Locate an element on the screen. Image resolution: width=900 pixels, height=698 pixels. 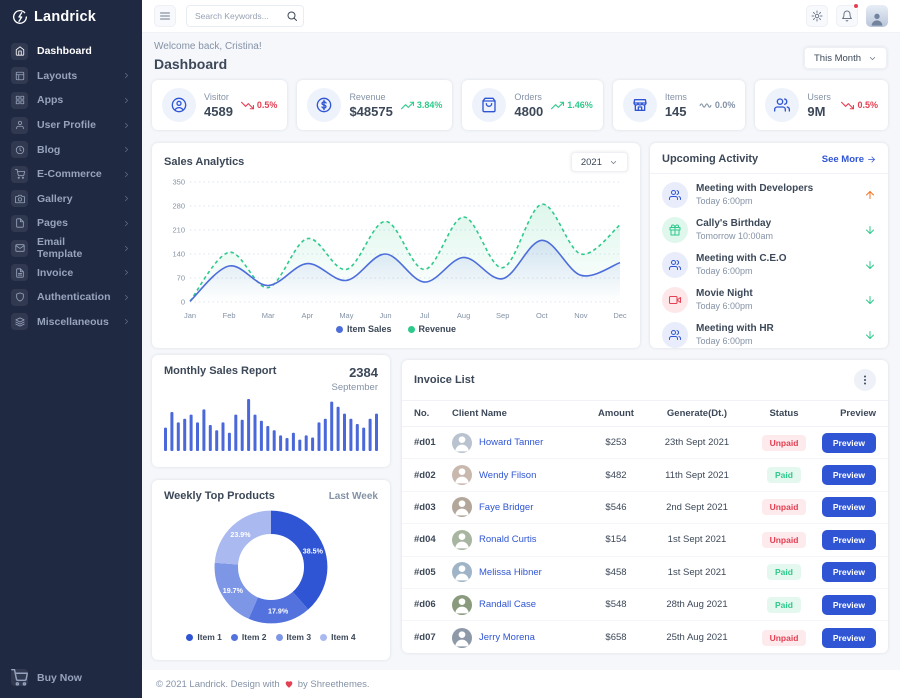
stat-trend: 0.0% is located at coordinates (717, 105).